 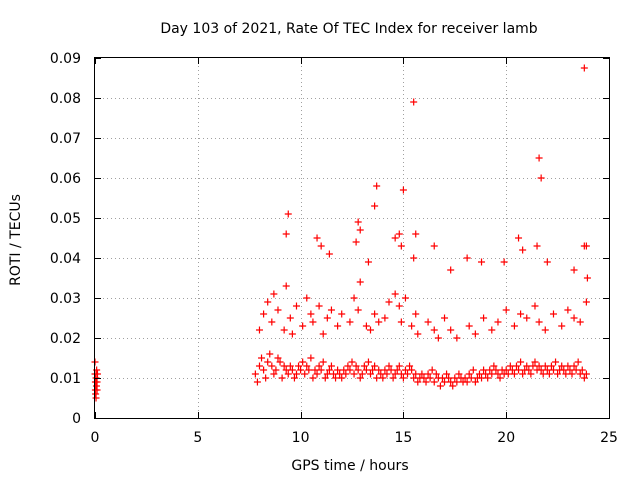 What do you see at coordinates (65, 99) in the screenshot?
I see `y-tick-label: 0.08` at bounding box center [65, 99].